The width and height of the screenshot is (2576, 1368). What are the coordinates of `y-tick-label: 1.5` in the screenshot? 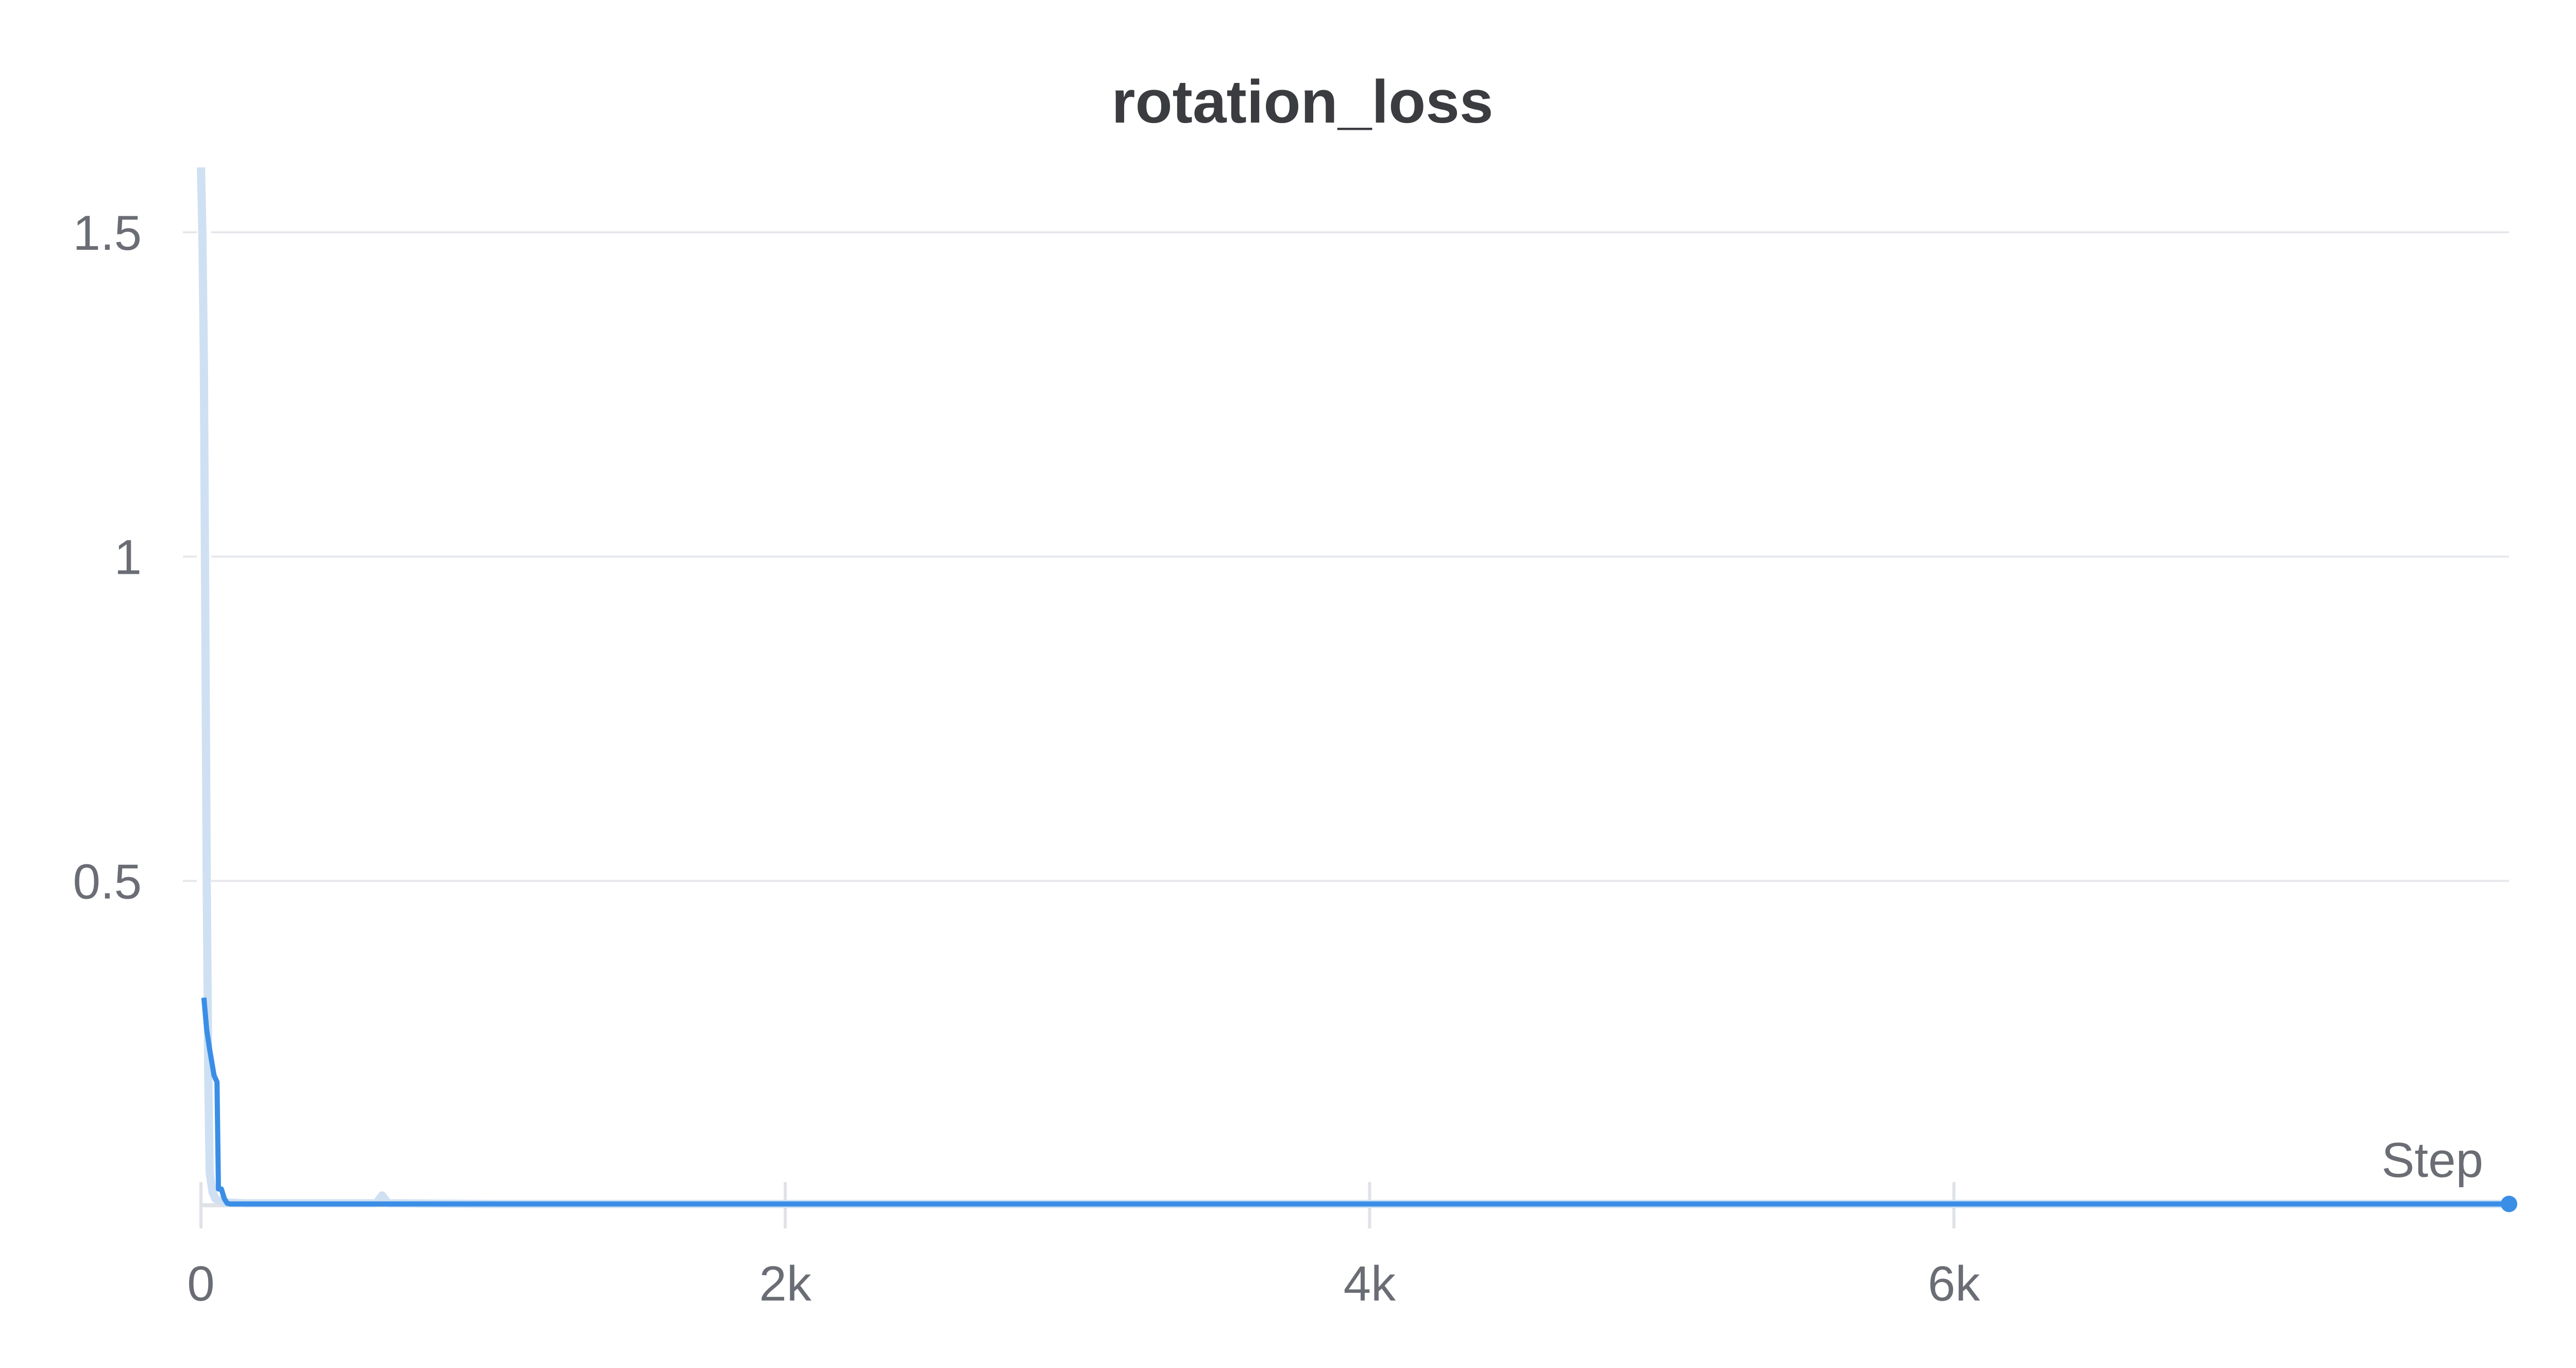 It's located at (108, 233).